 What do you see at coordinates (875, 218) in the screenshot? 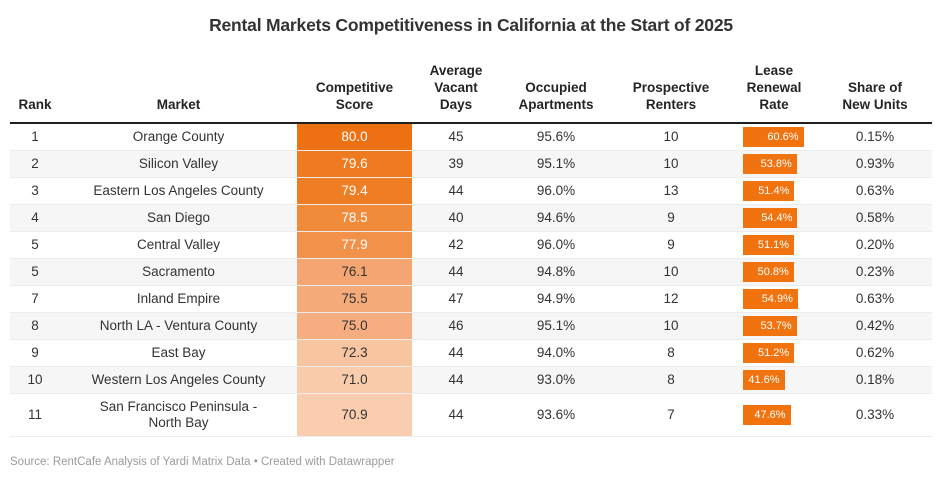
I see `cell-new_units: 0.58%` at bounding box center [875, 218].